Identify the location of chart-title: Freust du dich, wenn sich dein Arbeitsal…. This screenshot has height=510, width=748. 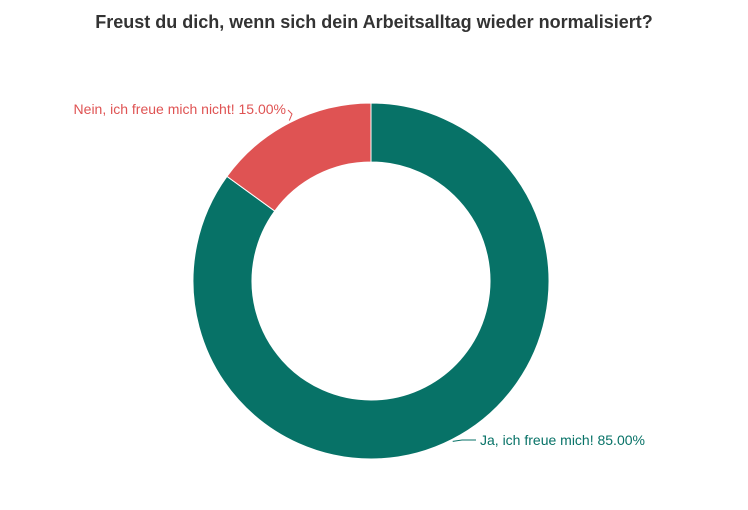
(374, 22).